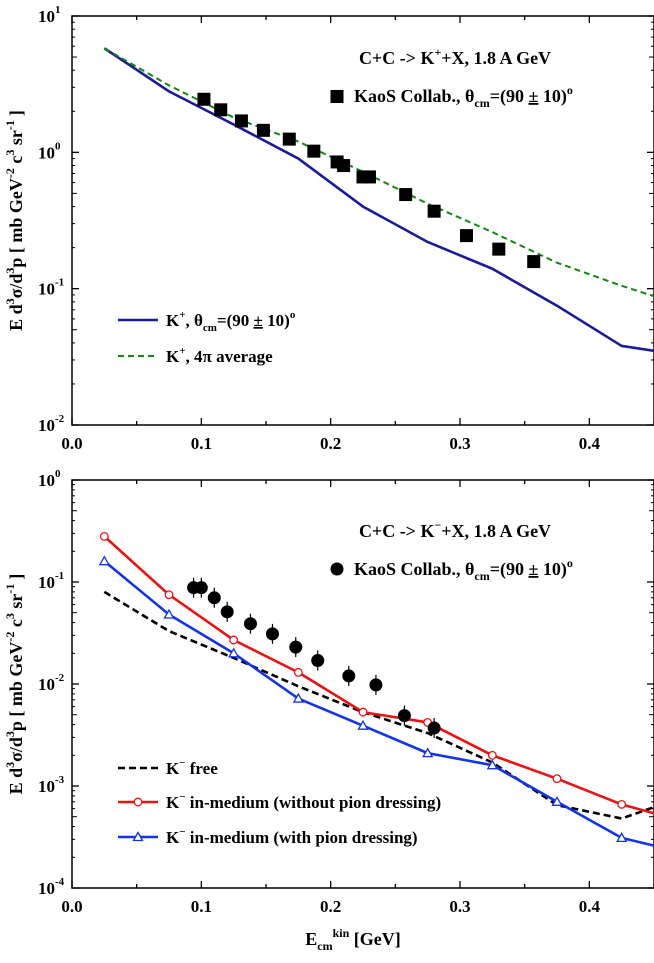 The height and width of the screenshot is (963, 654). Describe the element at coordinates (337, 96) in the screenshot. I see `legend-square-marker` at that location.